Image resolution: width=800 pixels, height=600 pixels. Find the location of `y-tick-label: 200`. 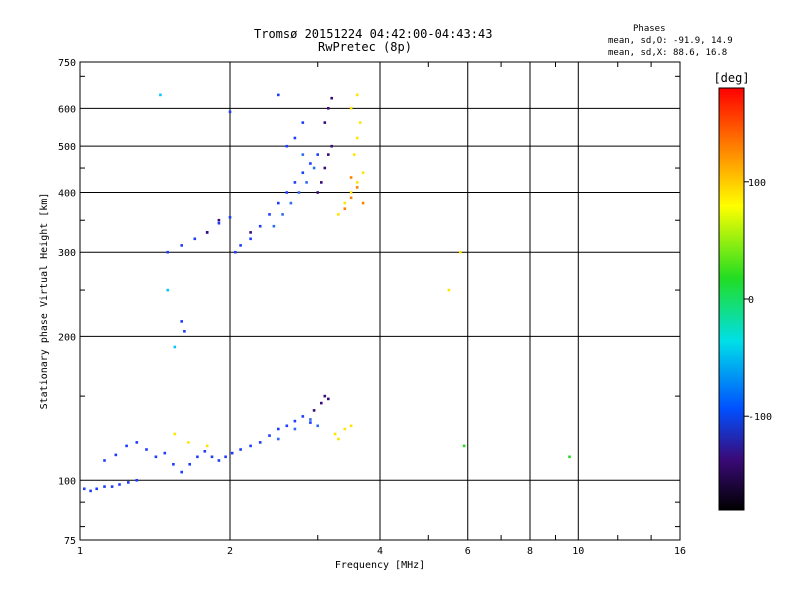

y-tick-label: 200 is located at coordinates (67, 337).